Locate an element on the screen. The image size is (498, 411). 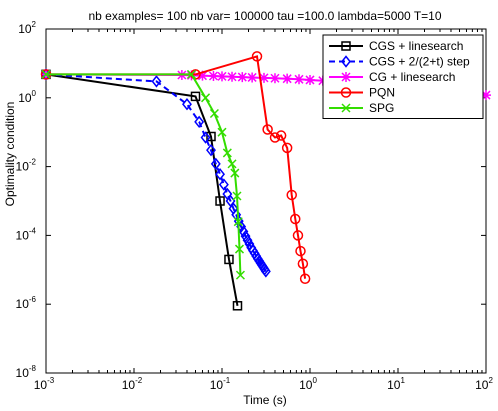
legend-entry: CGS + linesearch is located at coordinates (396, 46).